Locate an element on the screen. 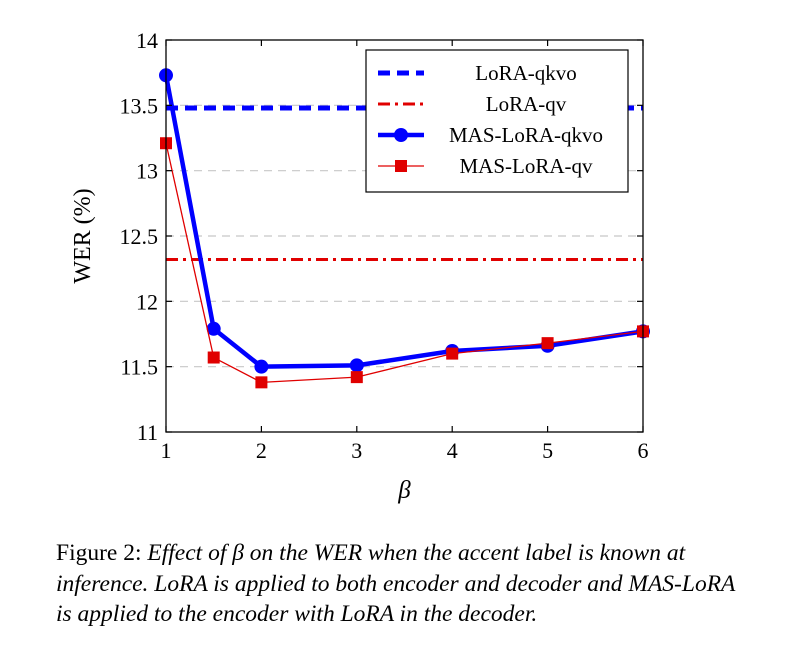 The height and width of the screenshot is (661, 797). caption-label: Figure 2: is located at coordinates (99, 553).